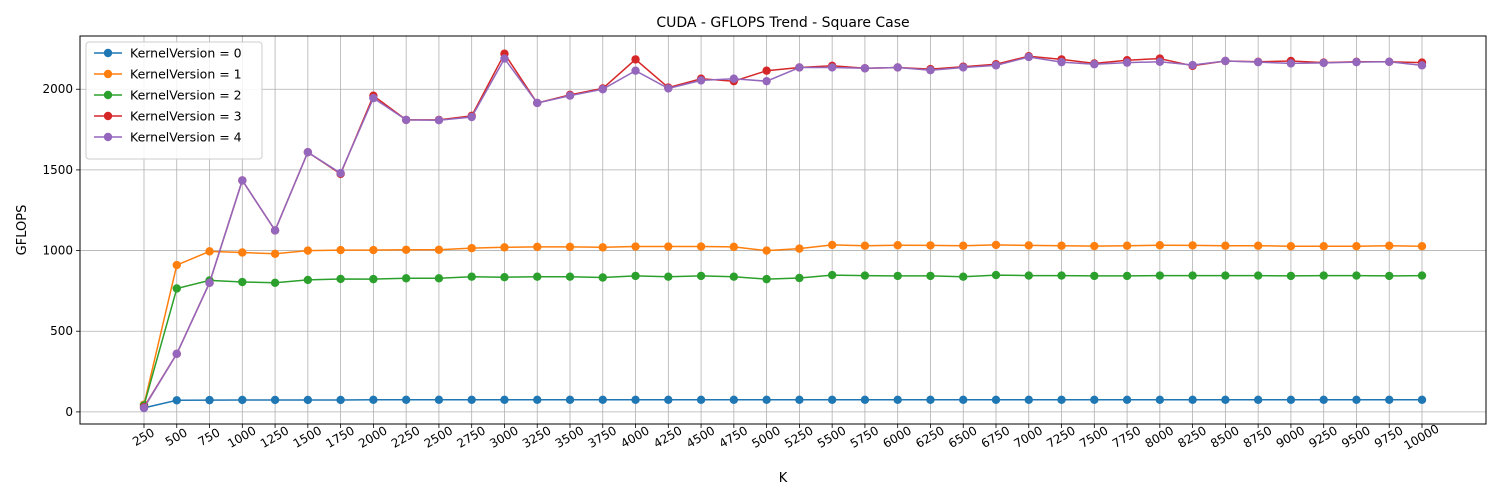 This screenshot has width=1500, height=500. Describe the element at coordinates (186, 137) in the screenshot. I see `legend-label: KernelVersion = 4` at that location.